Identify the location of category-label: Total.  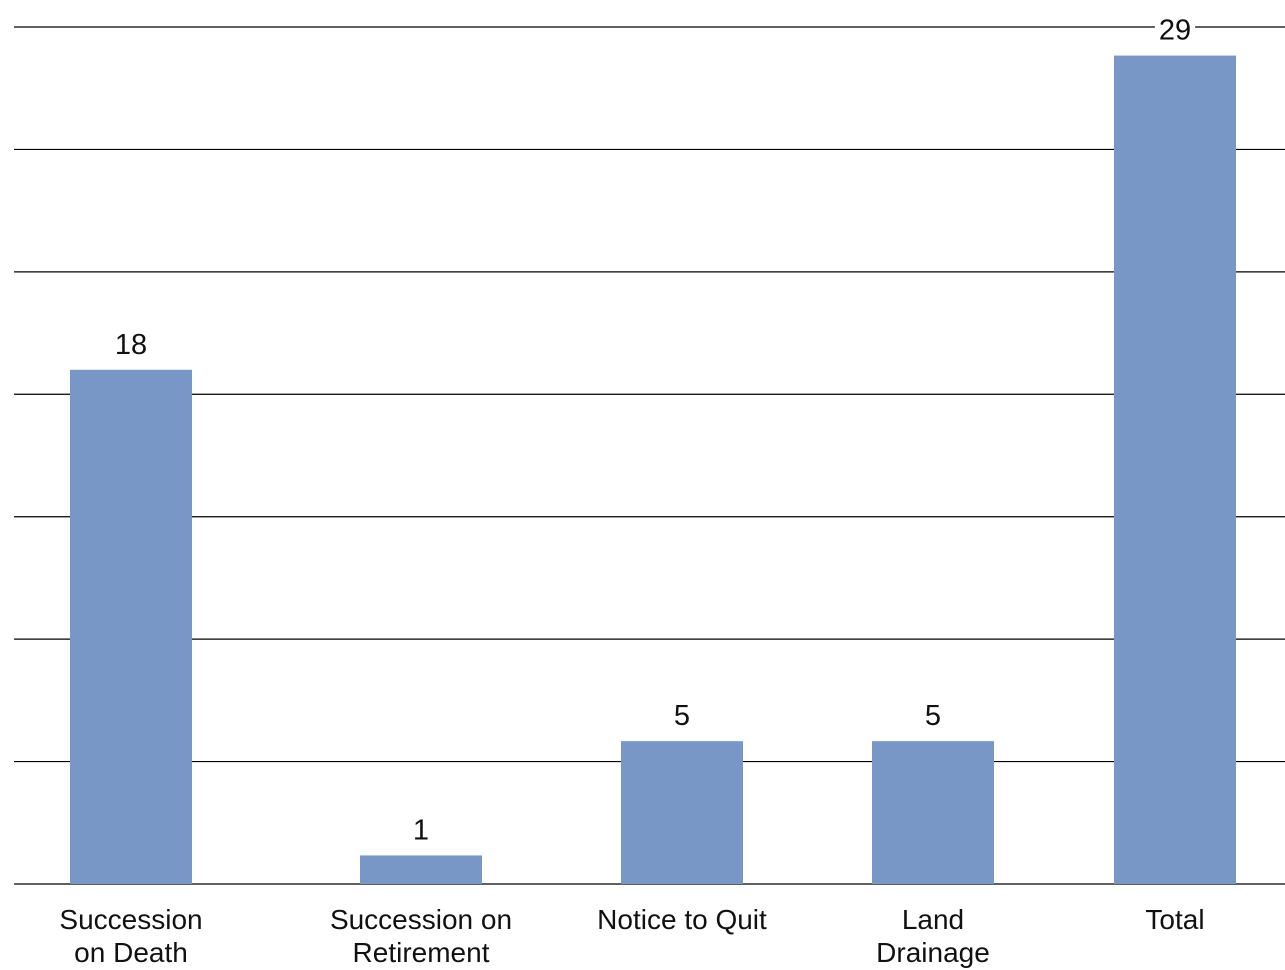
(1174, 919).